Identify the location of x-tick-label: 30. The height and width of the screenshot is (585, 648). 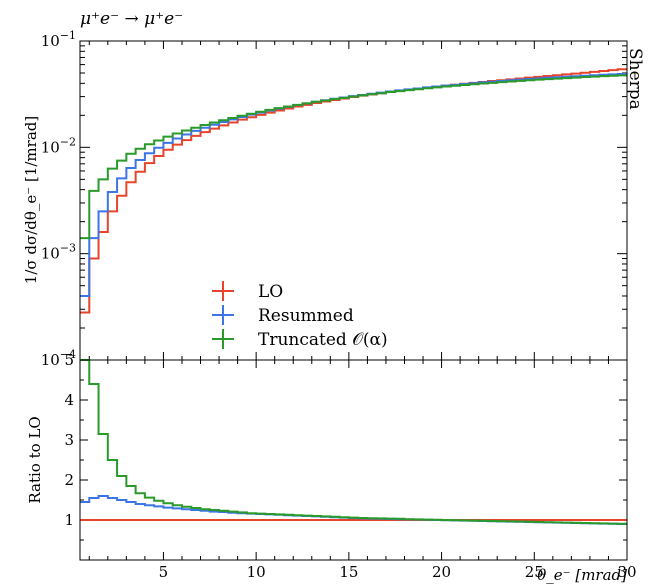
(626, 572).